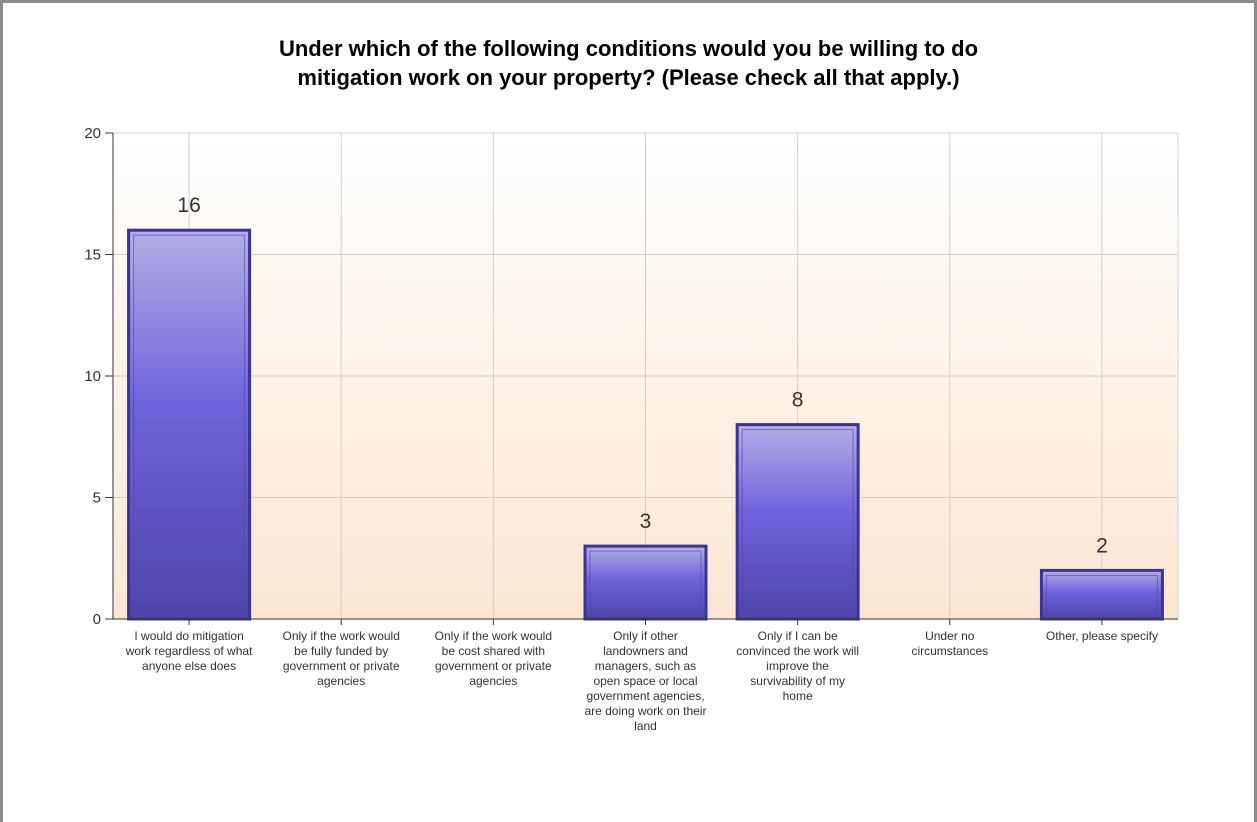 This screenshot has height=822, width=1257. Describe the element at coordinates (1102, 545) in the screenshot. I see `data-label: 2` at that location.